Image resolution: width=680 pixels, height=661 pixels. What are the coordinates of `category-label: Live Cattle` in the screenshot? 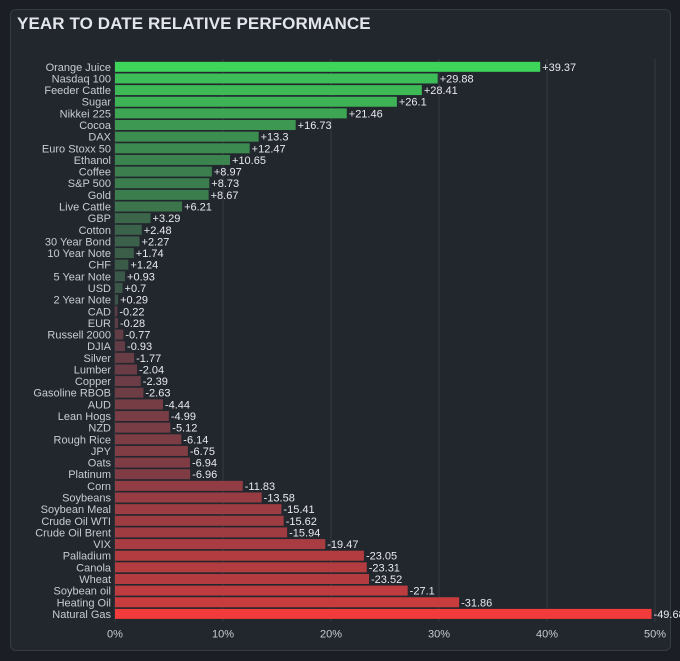 It's located at (85, 208).